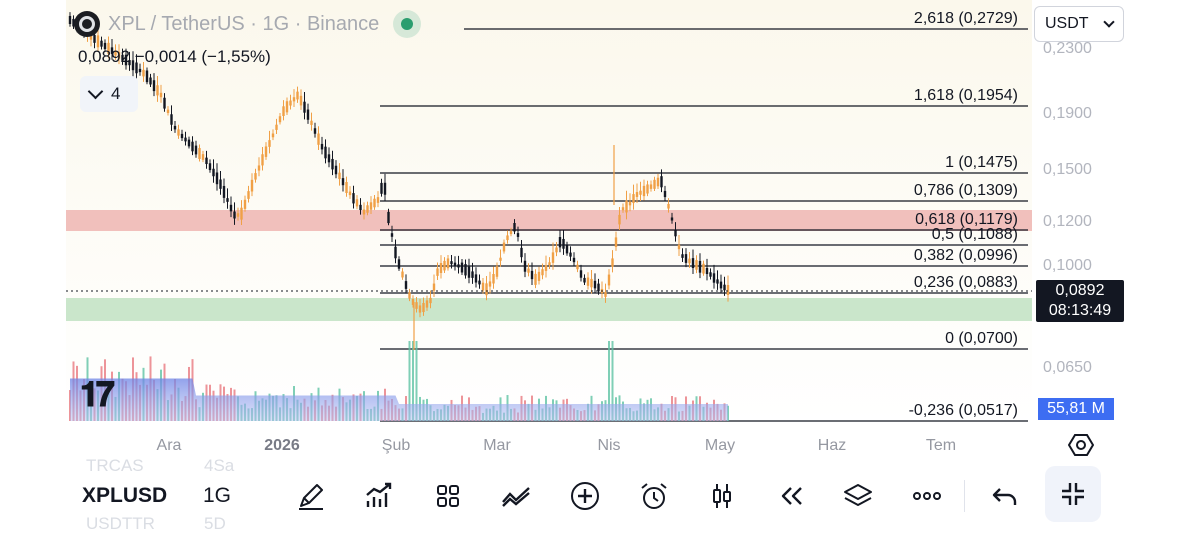 The image size is (1199, 554). I want to click on rewind-icon, so click(791, 496).